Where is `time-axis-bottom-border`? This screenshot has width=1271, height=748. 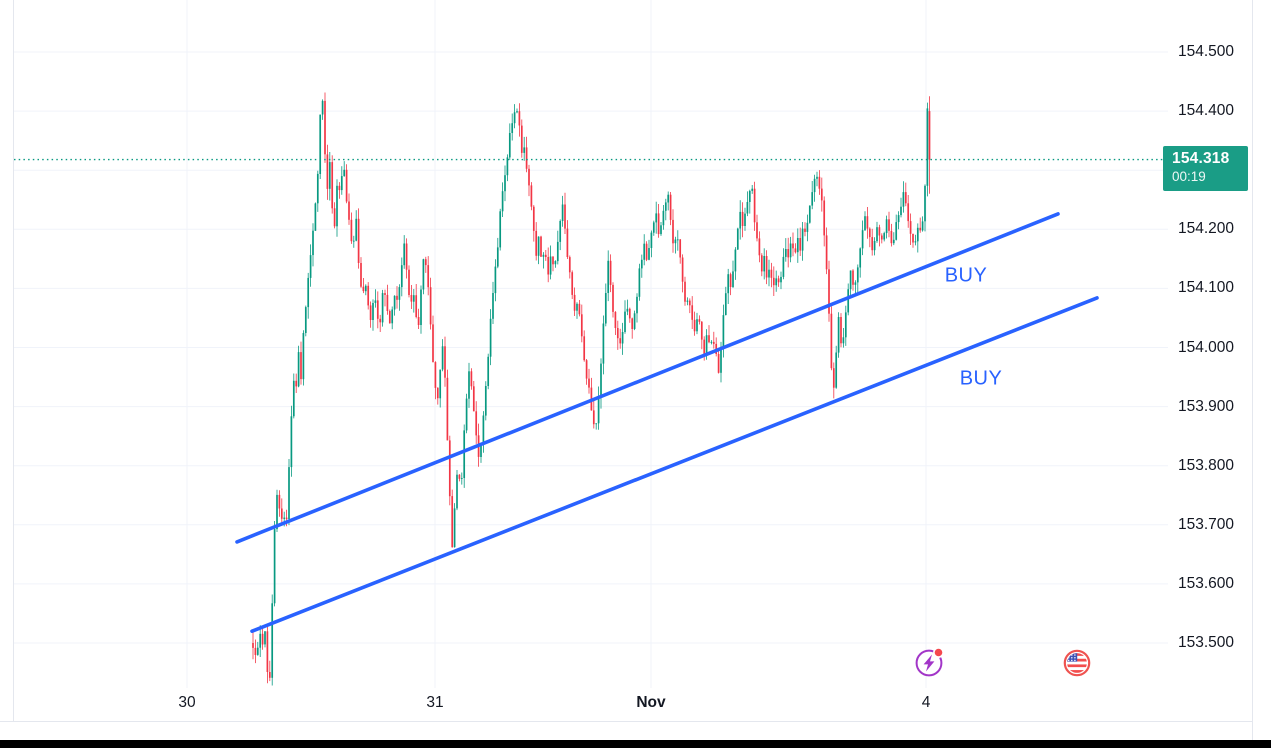
time-axis-bottom-border is located at coordinates (626, 721).